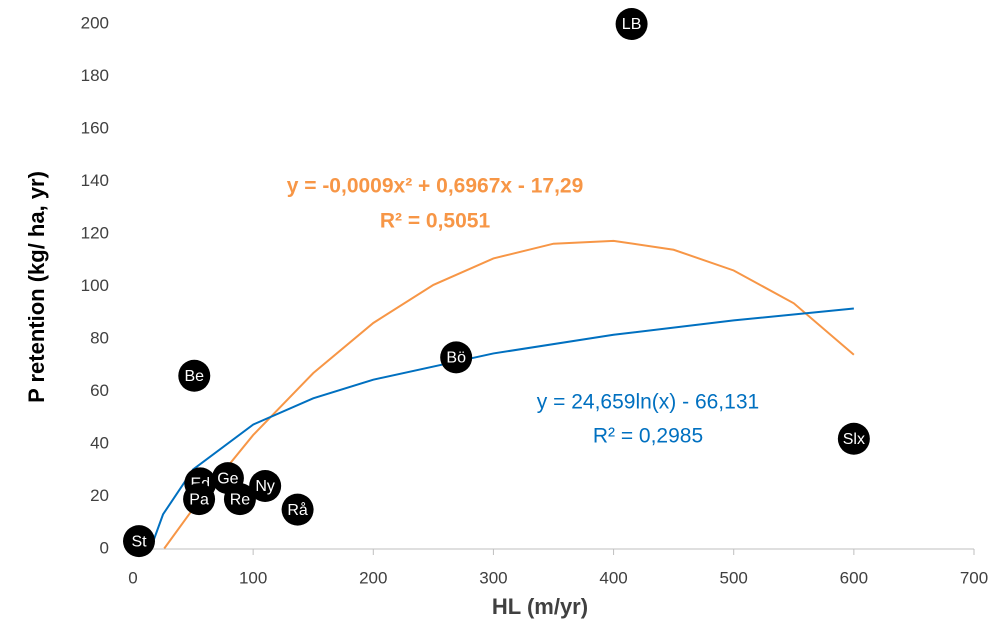 The width and height of the screenshot is (996, 627). I want to click on y-tick-label: 40, so click(99, 442).